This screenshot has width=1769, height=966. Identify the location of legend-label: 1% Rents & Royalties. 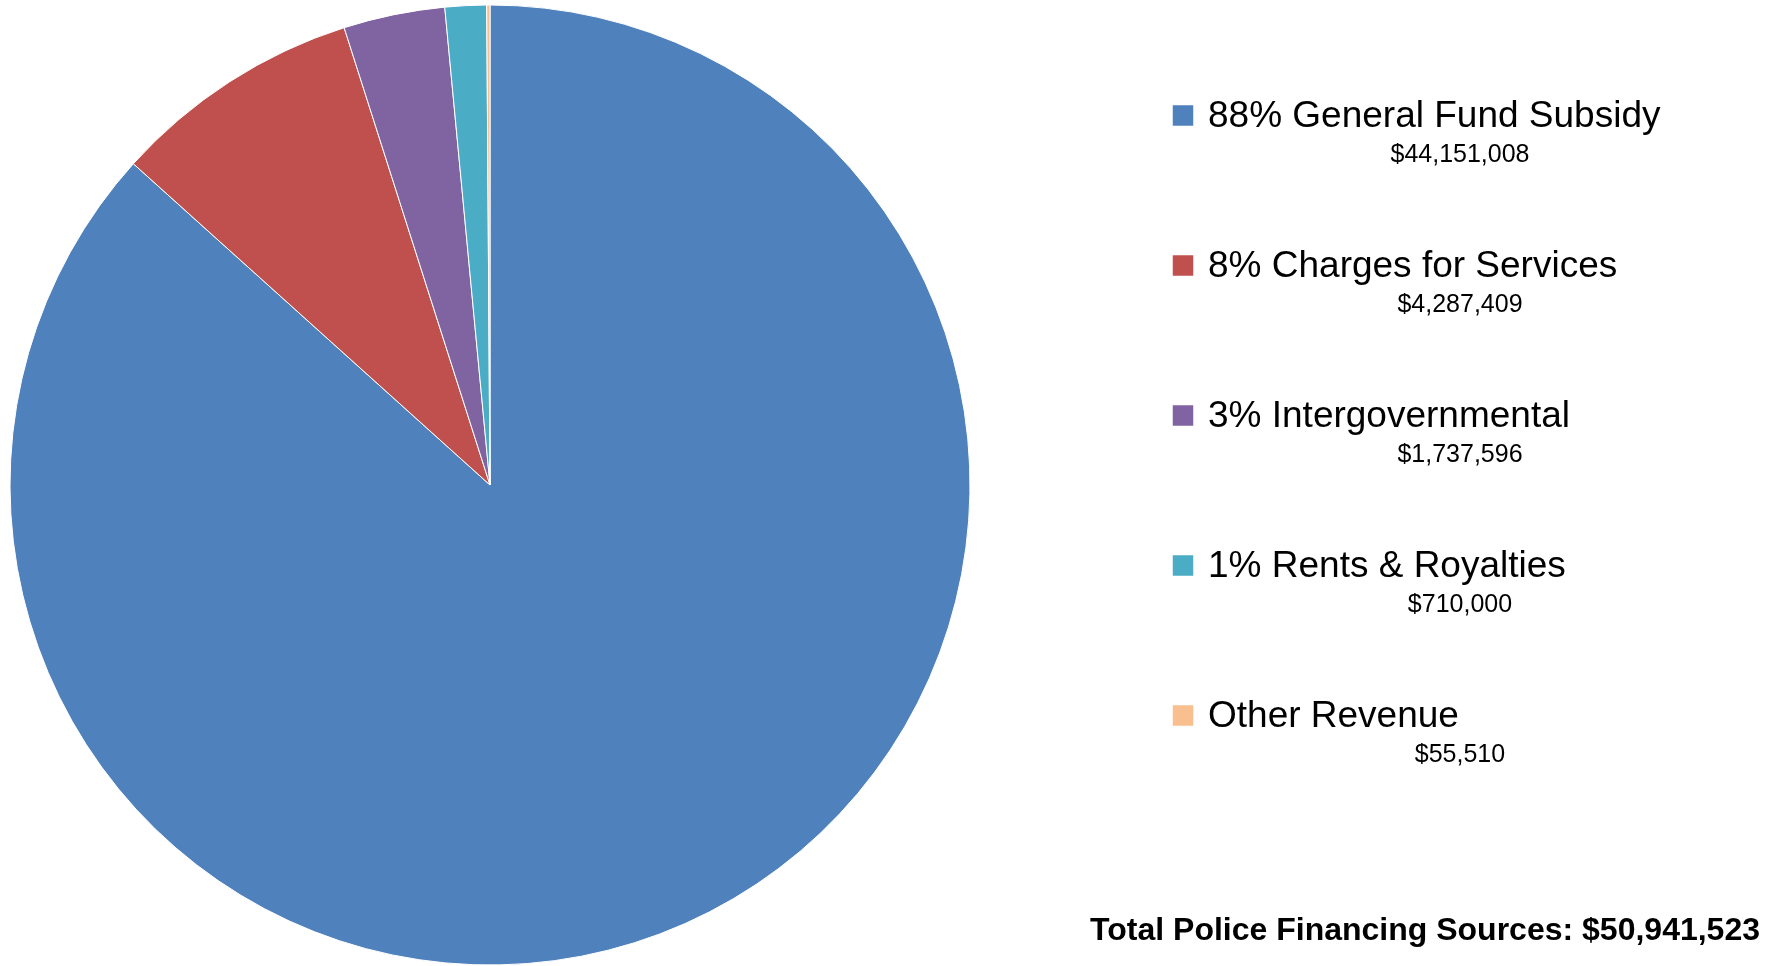
(1387, 564).